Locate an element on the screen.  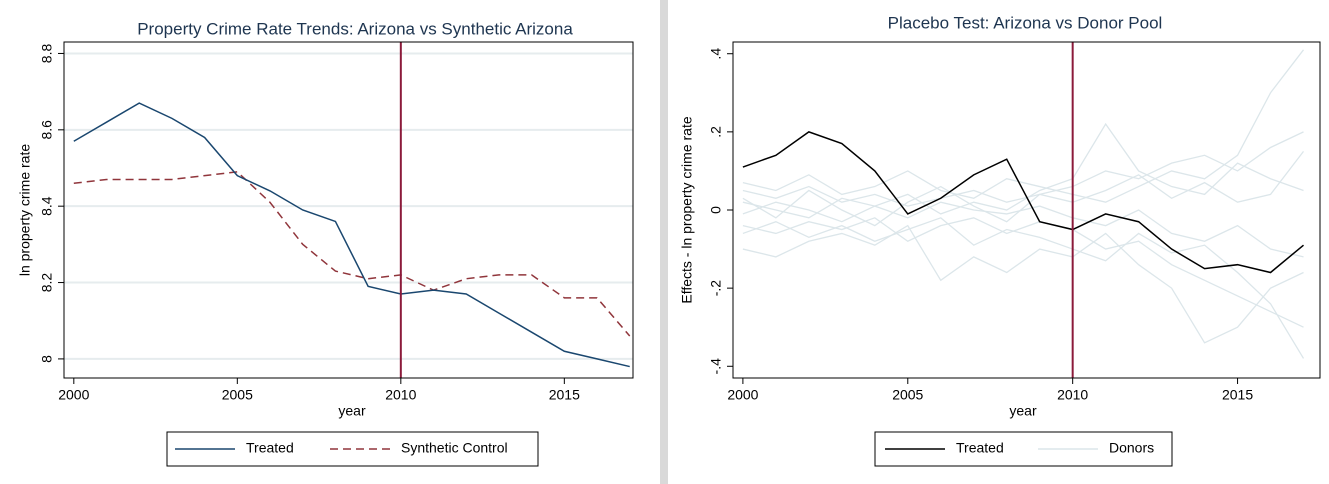
chart-title: Placebo Test: Arizona vs Donor Pool is located at coordinates (1025, 22).